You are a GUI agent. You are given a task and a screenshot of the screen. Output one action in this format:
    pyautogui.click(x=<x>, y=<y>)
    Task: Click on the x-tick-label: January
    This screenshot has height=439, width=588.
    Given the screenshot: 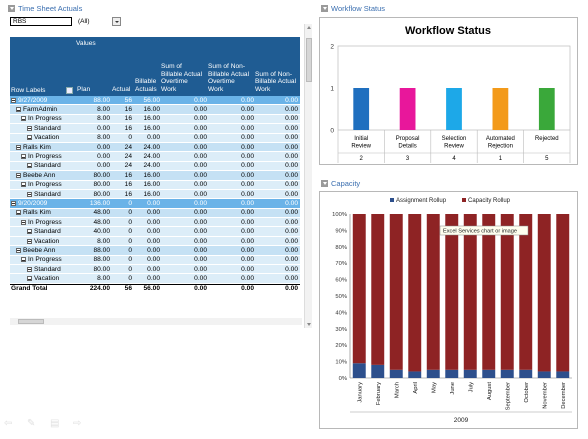 What is the action you would take?
    pyautogui.click(x=360, y=392)
    